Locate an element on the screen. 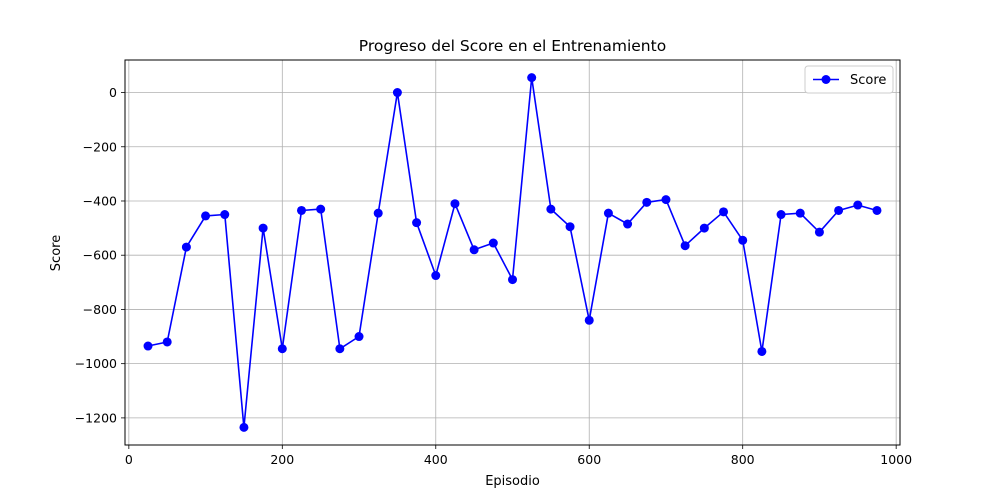  x-tick-label: 600 is located at coordinates (589, 459).